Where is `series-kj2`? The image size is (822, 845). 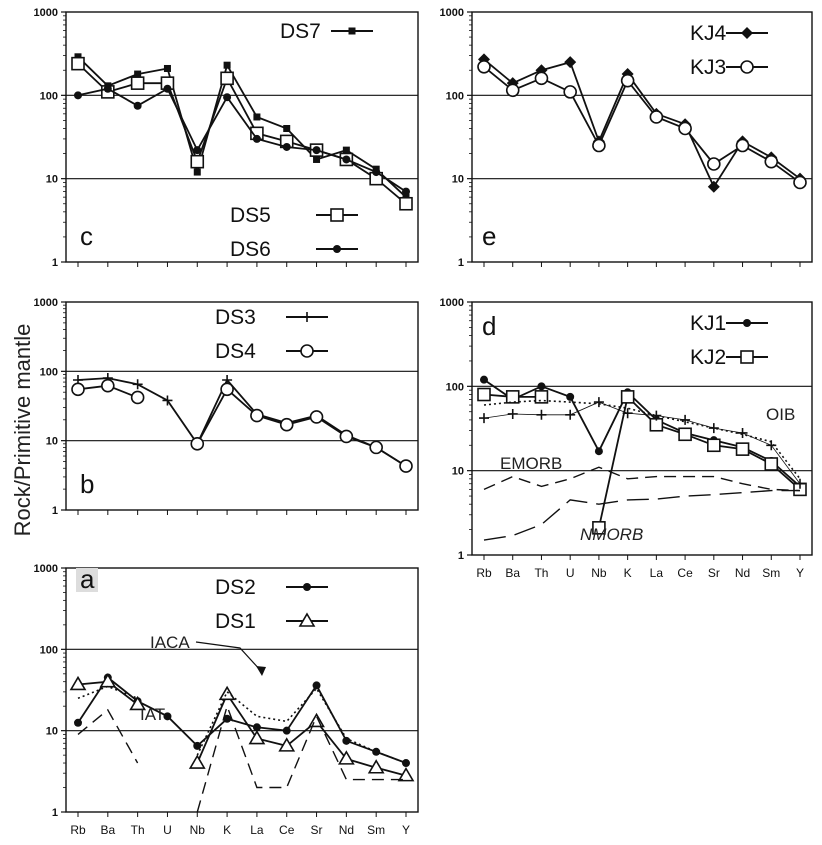 series-kj2 is located at coordinates (642, 461).